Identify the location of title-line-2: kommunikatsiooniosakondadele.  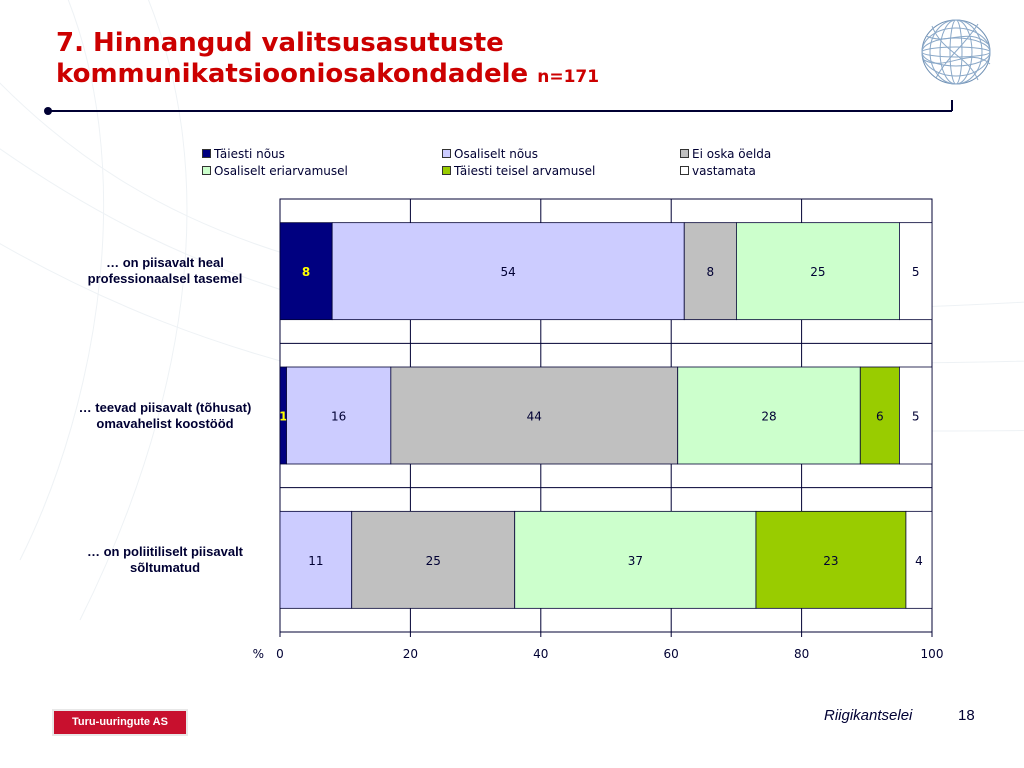
(292, 74).